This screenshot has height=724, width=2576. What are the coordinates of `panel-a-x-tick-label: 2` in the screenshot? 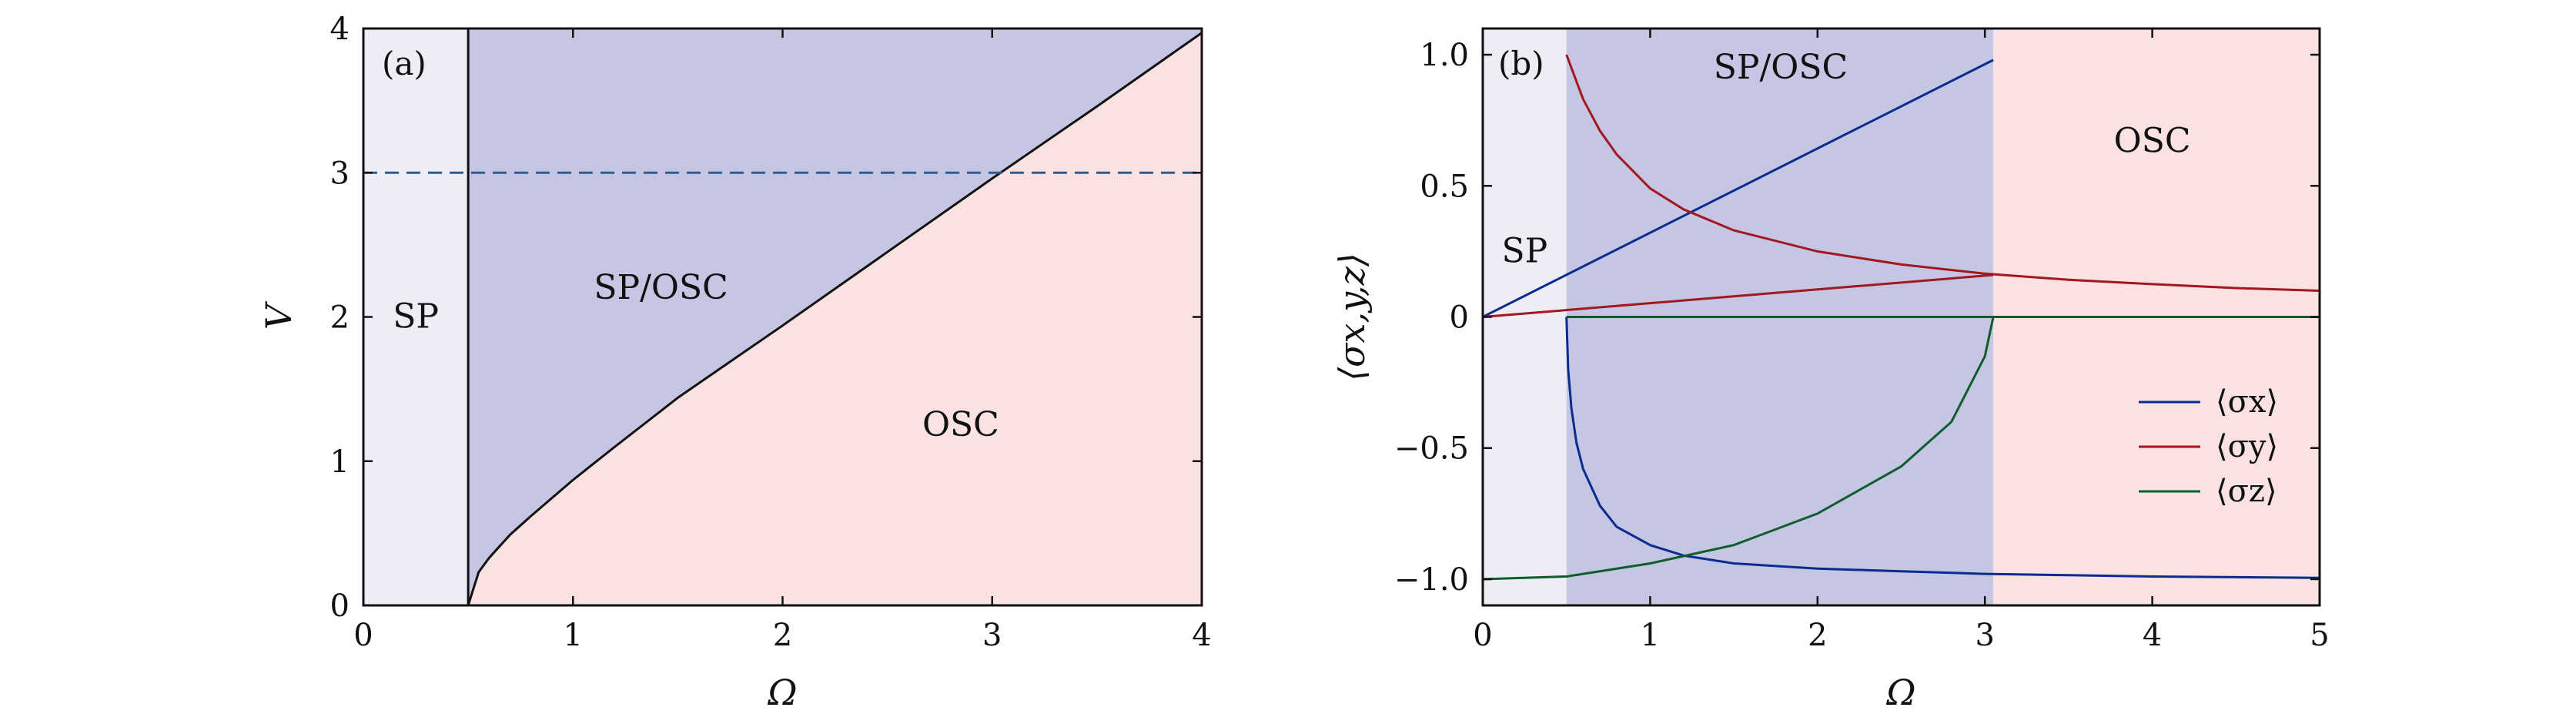 It's located at (783, 635).